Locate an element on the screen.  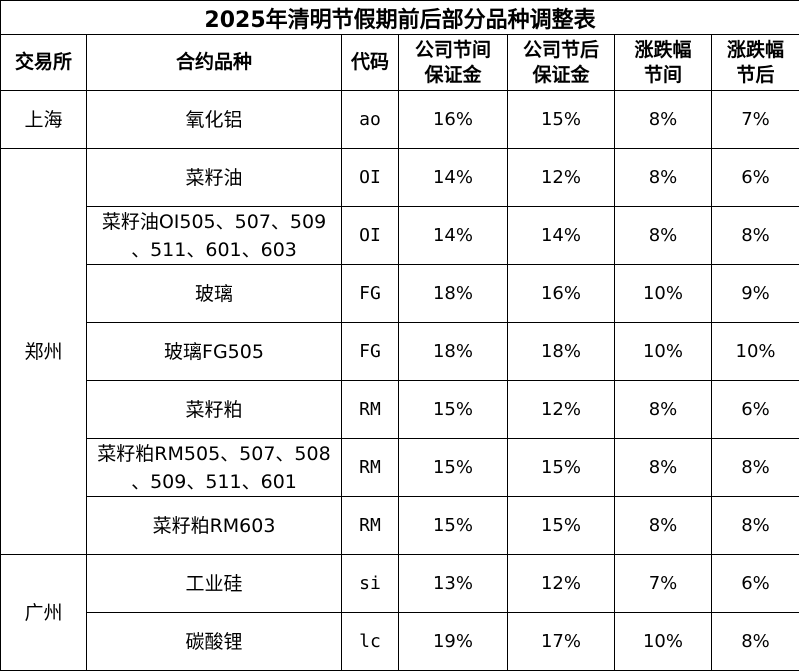
contract-cell: 工业硅 is located at coordinates (214, 583).